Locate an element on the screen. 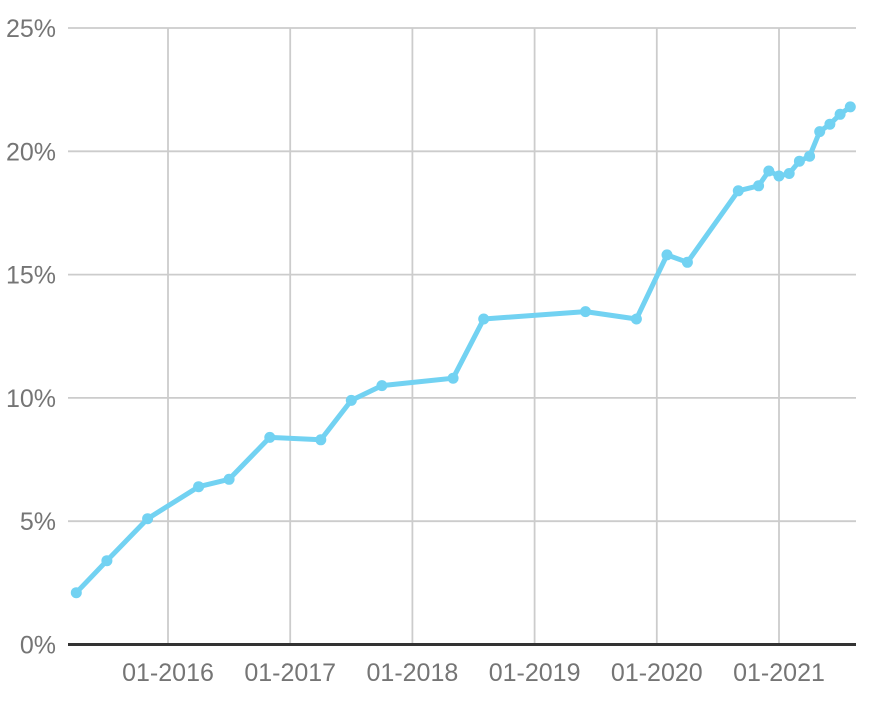  x-axis-tick-label: 01-2017 is located at coordinates (290, 673).